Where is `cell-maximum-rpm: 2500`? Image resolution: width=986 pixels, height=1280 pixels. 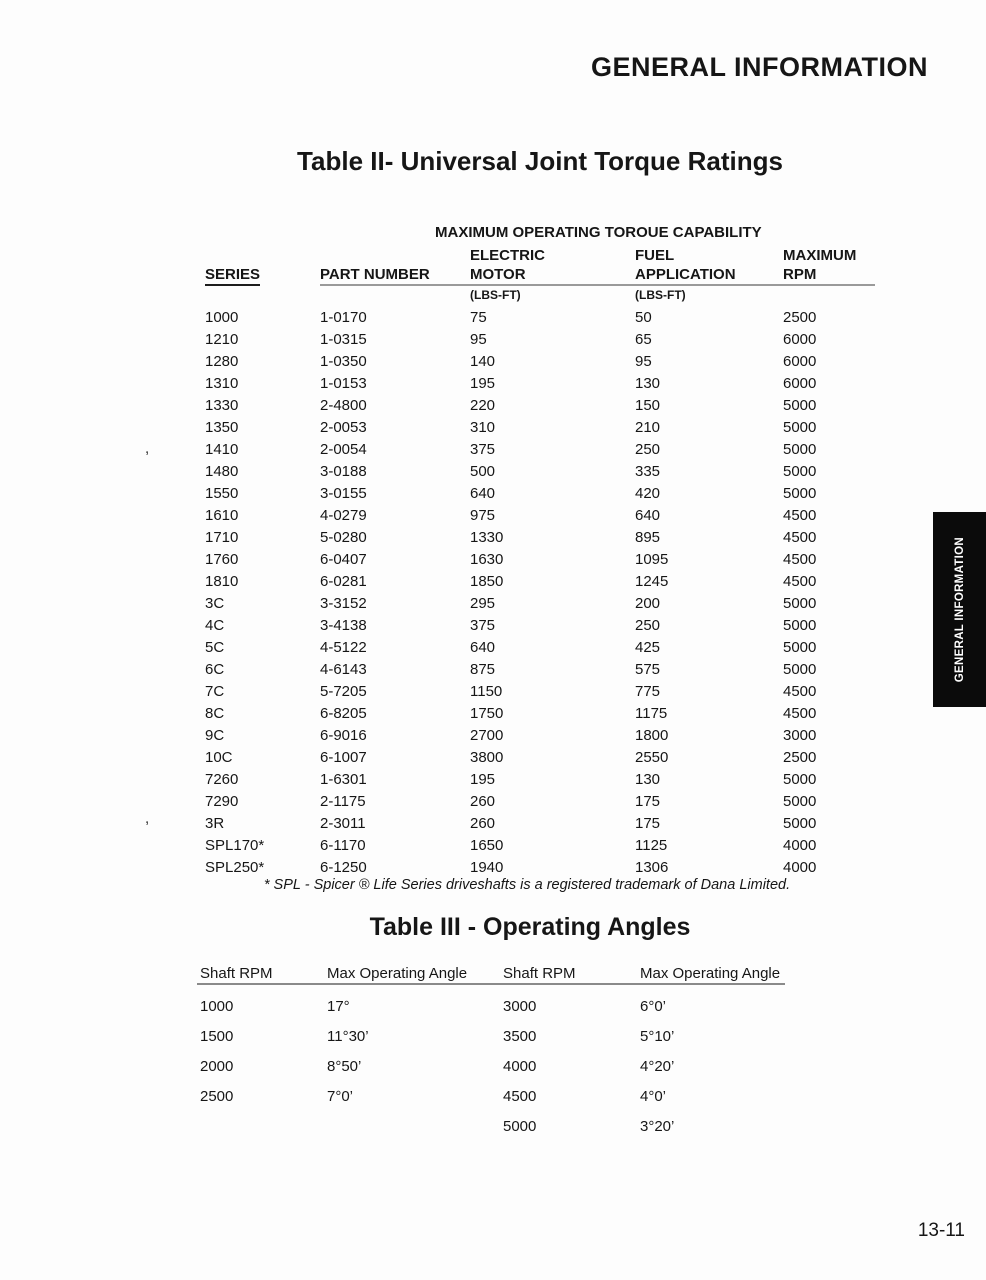
cell-maximum-rpm: 2500 is located at coordinates (800, 757).